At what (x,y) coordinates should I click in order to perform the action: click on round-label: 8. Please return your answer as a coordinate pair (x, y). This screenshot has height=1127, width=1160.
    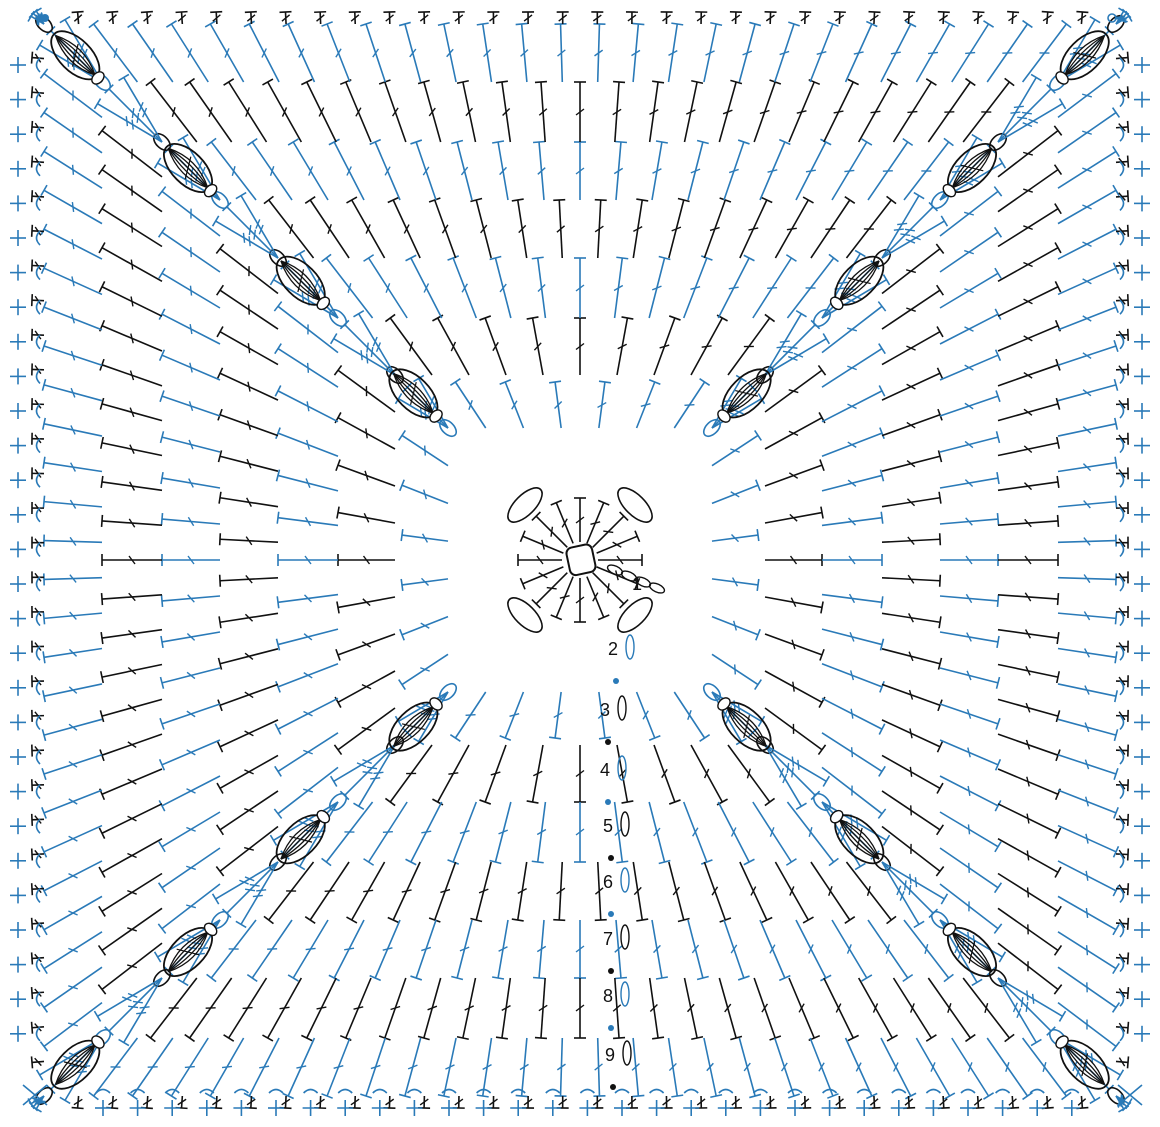
    Looking at the image, I should click on (608, 996).